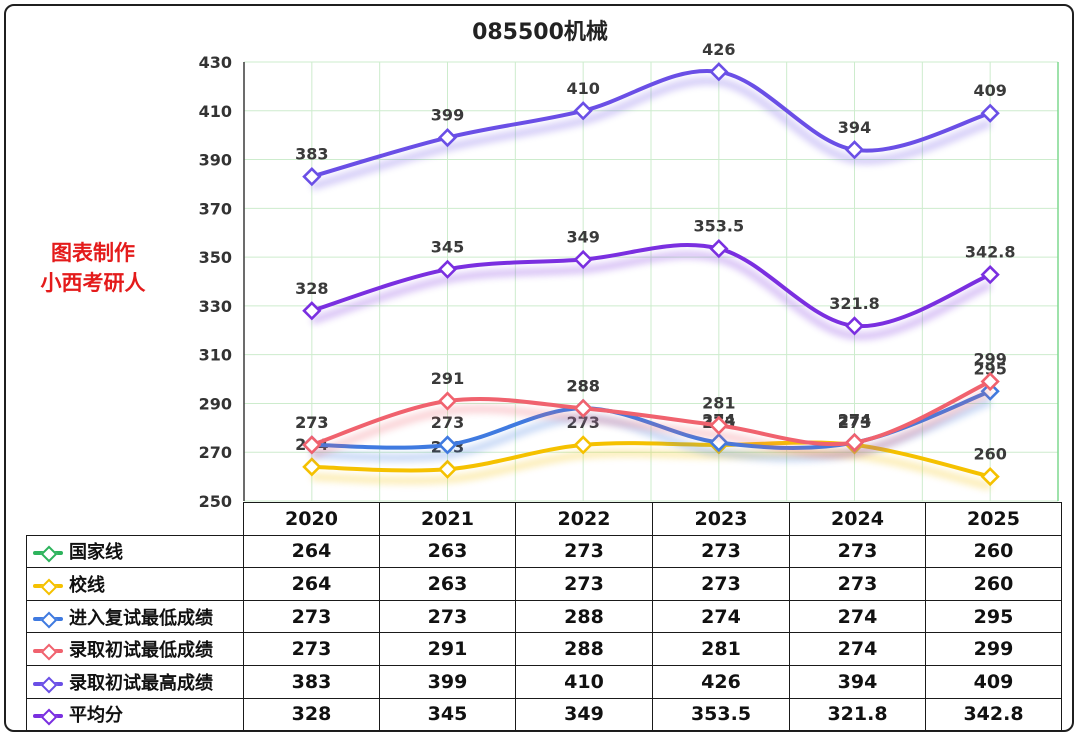 The image size is (1080, 738). What do you see at coordinates (989, 368) in the screenshot?
I see `data-label: 295` at bounding box center [989, 368].